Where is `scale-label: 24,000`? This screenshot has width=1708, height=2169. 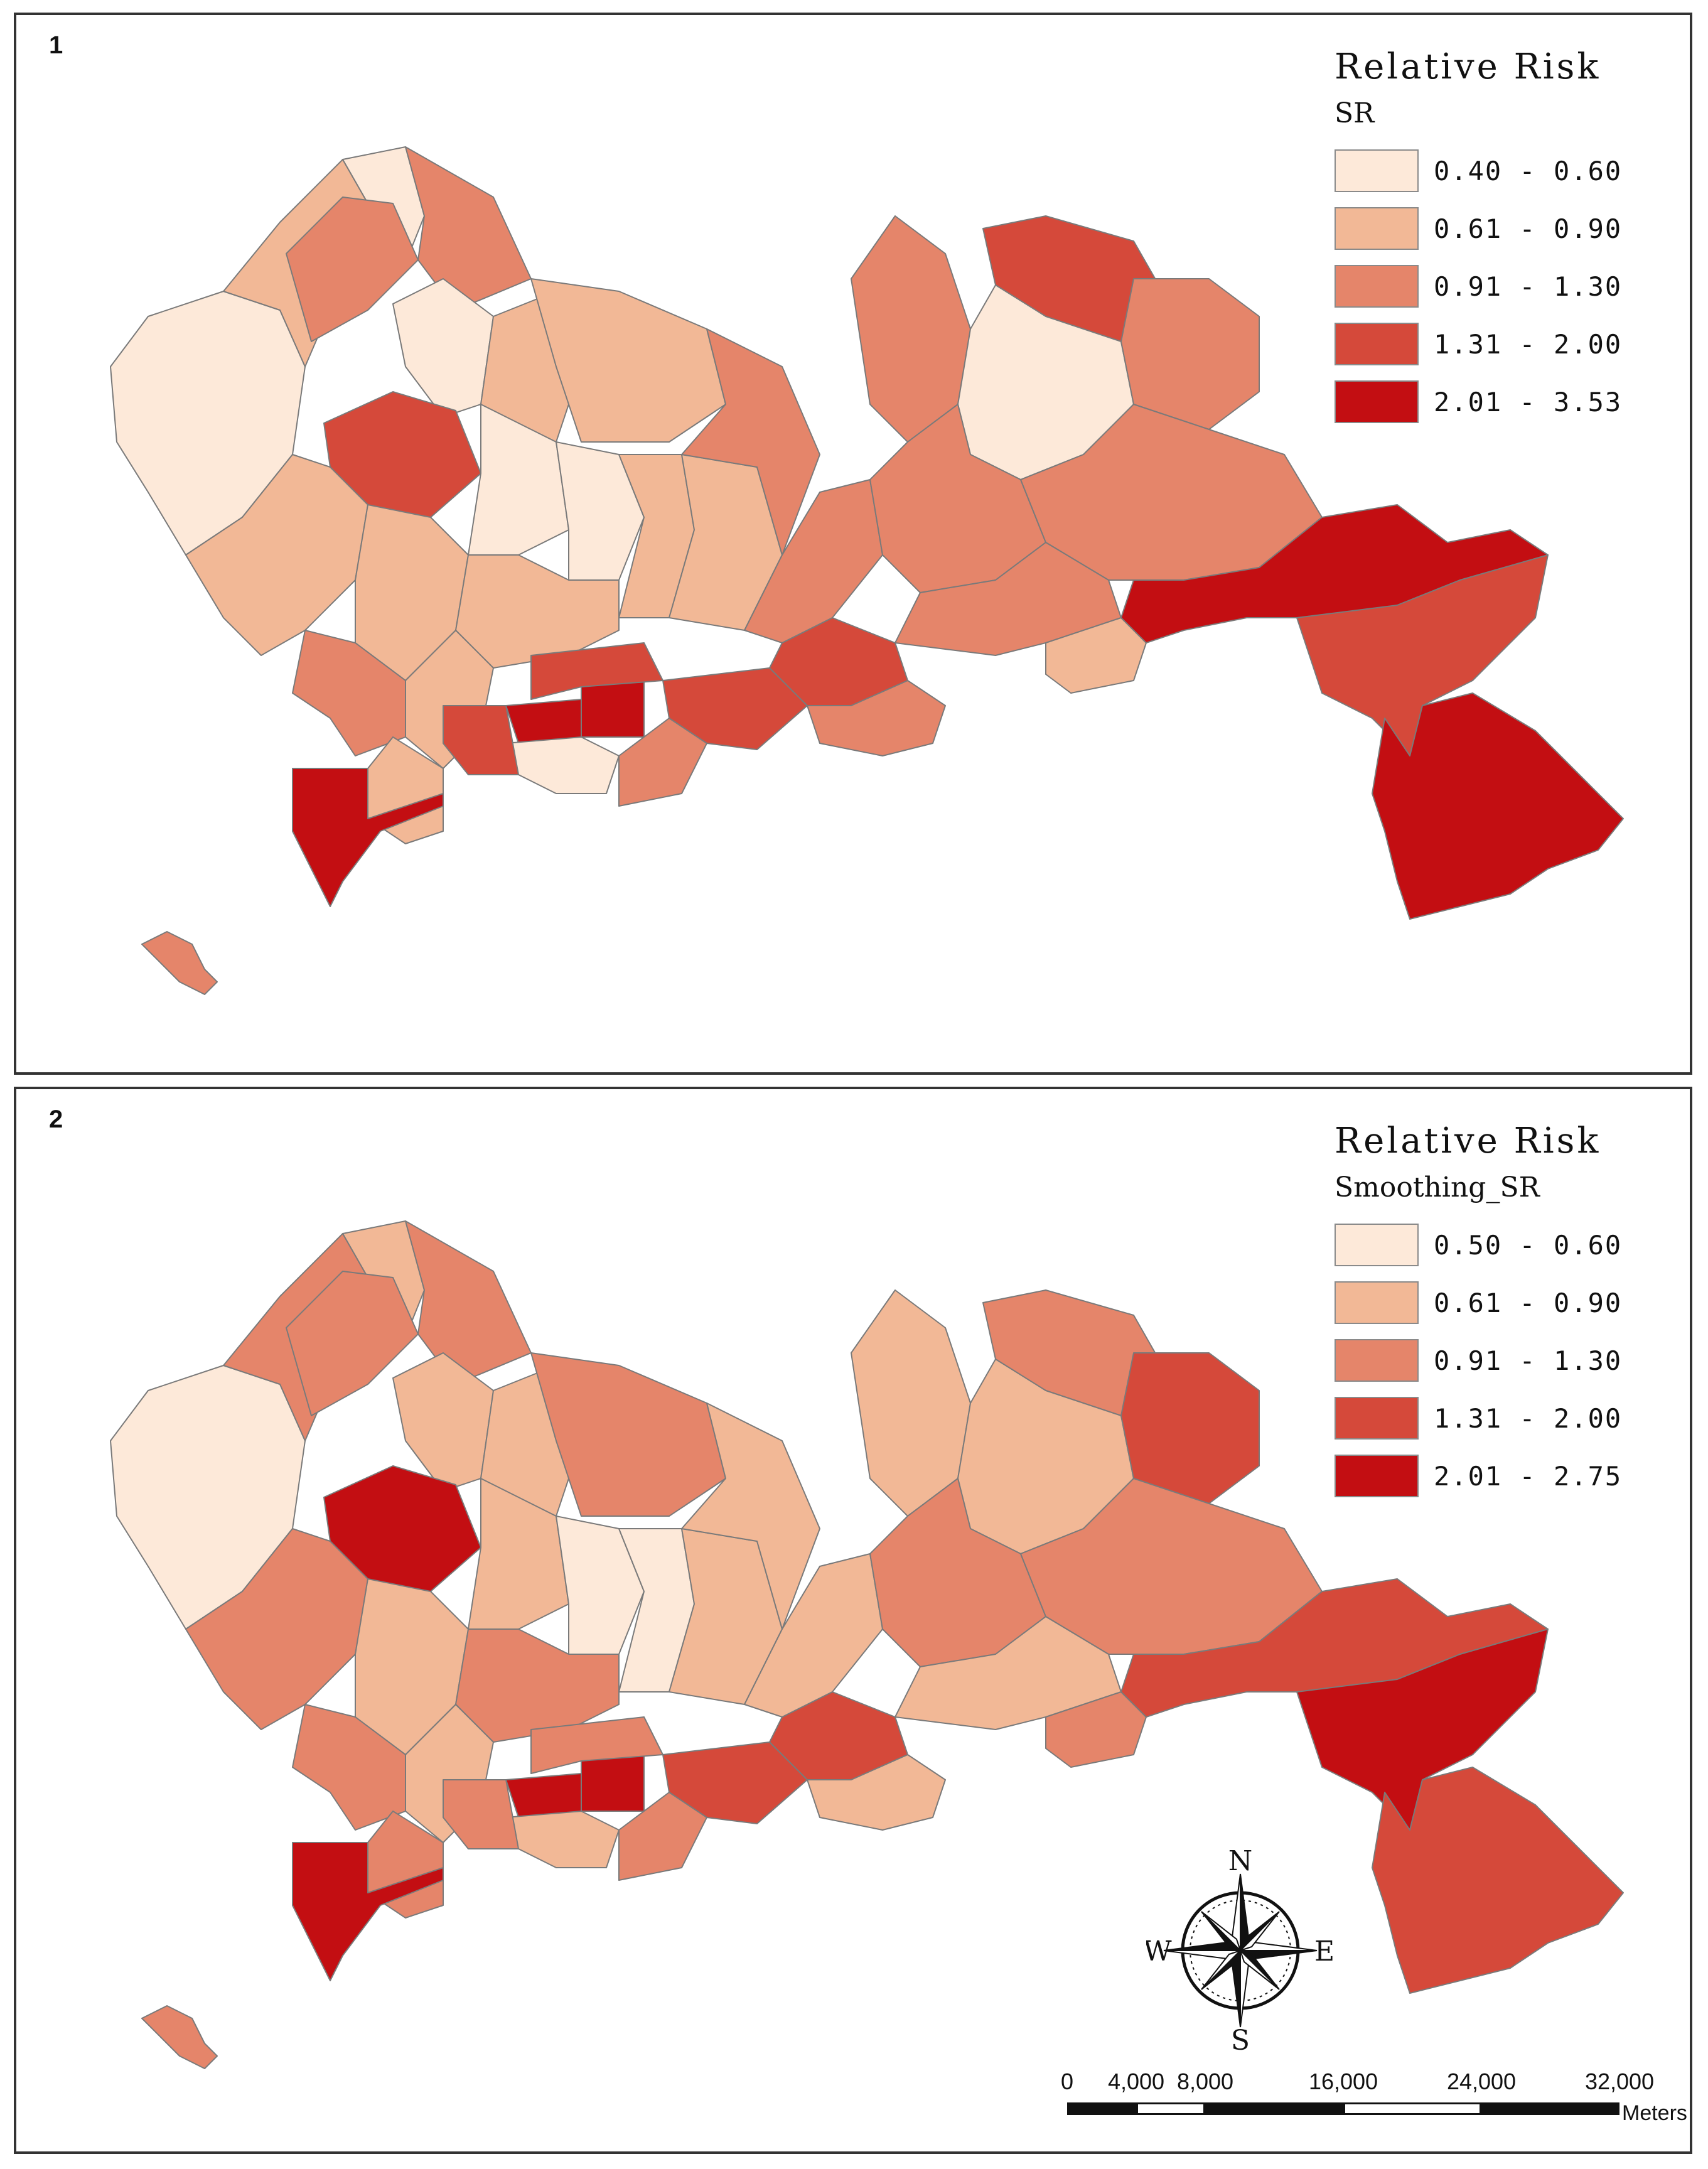 scale-label: 24,000 is located at coordinates (1481, 2081).